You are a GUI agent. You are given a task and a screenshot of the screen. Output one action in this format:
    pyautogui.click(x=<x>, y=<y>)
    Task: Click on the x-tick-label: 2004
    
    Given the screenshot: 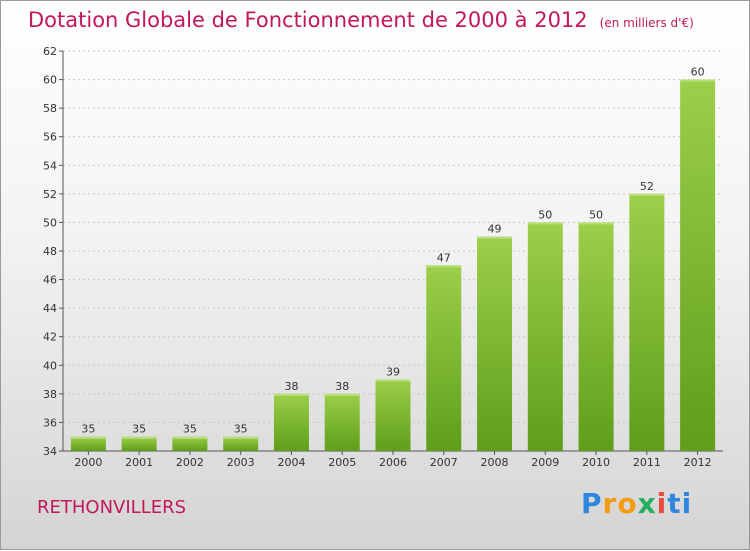 What is the action you would take?
    pyautogui.click(x=291, y=462)
    